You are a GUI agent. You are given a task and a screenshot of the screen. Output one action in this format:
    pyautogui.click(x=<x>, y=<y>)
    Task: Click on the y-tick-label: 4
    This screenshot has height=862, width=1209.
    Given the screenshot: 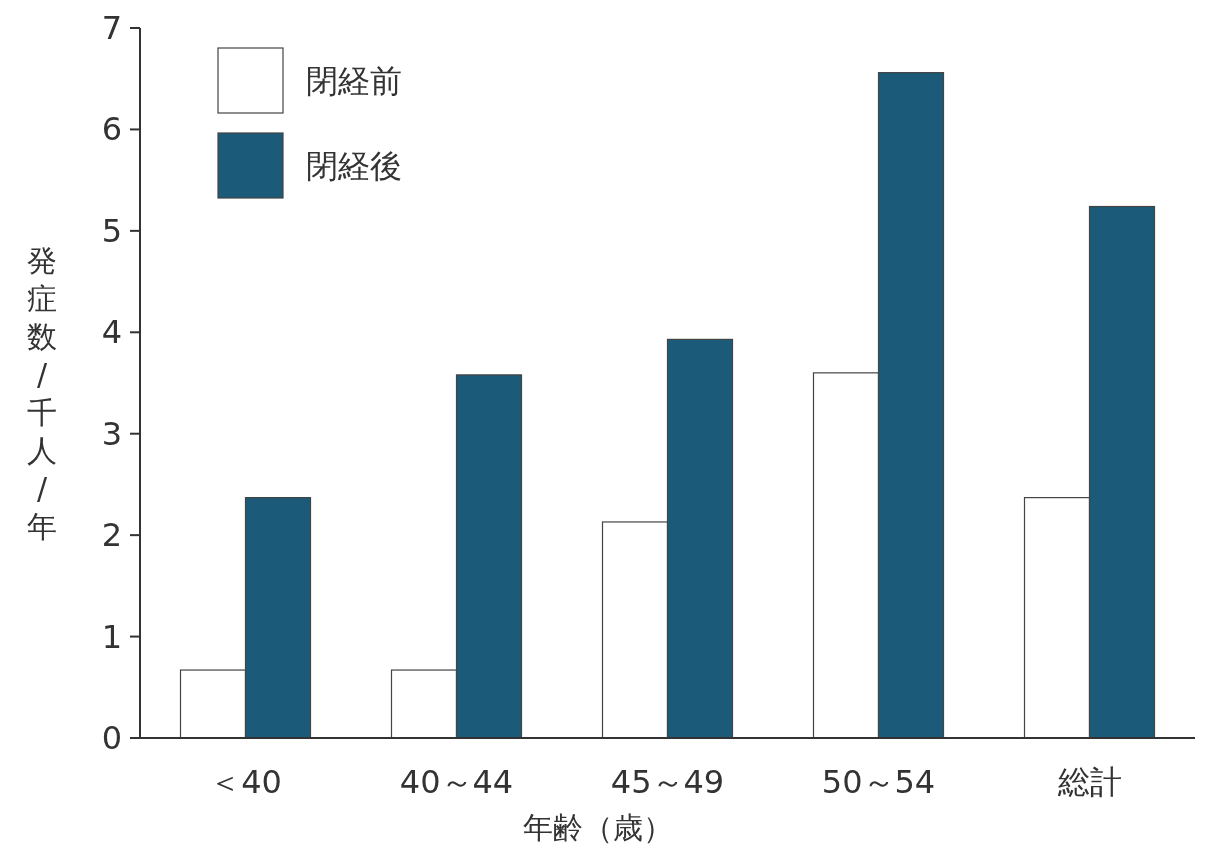 What is the action you would take?
    pyautogui.click(x=111, y=332)
    